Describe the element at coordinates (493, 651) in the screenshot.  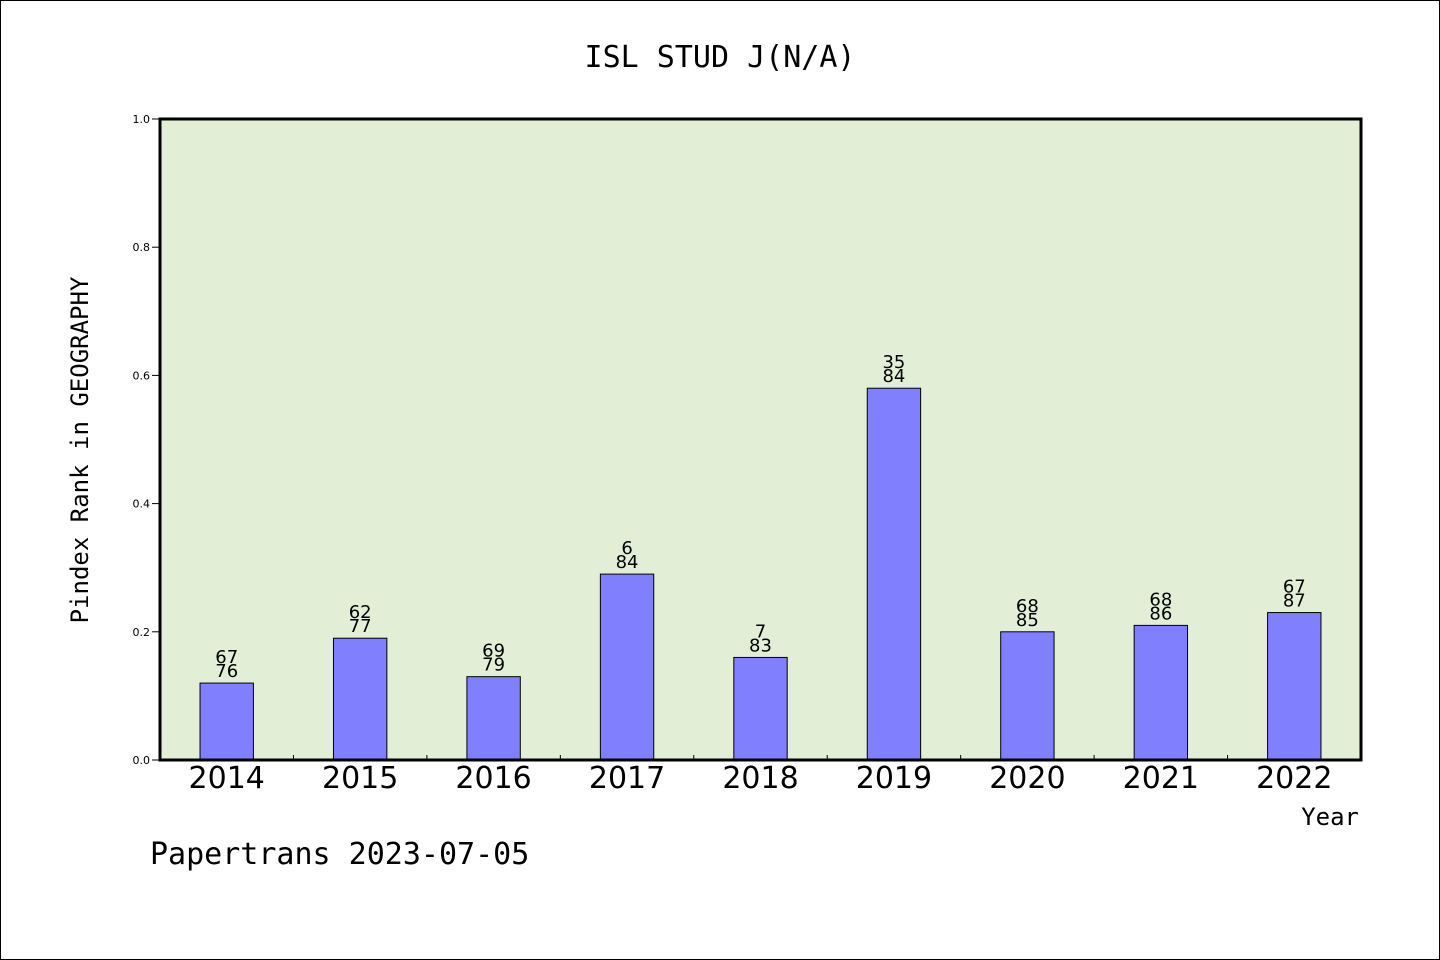
I see `bar-label-top: 69` at that location.